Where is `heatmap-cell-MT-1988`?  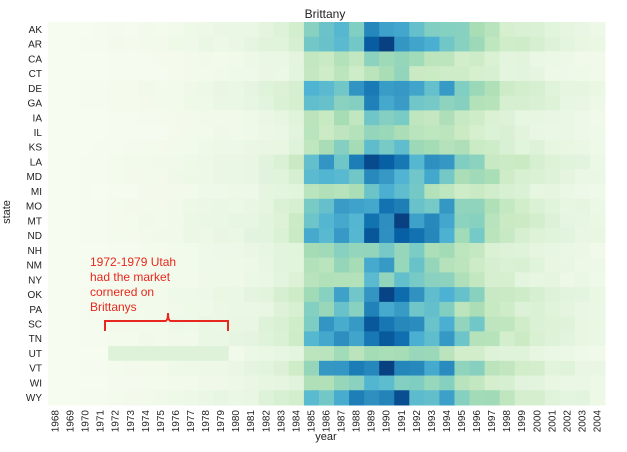 heatmap-cell-MT-1988 is located at coordinates (357, 221).